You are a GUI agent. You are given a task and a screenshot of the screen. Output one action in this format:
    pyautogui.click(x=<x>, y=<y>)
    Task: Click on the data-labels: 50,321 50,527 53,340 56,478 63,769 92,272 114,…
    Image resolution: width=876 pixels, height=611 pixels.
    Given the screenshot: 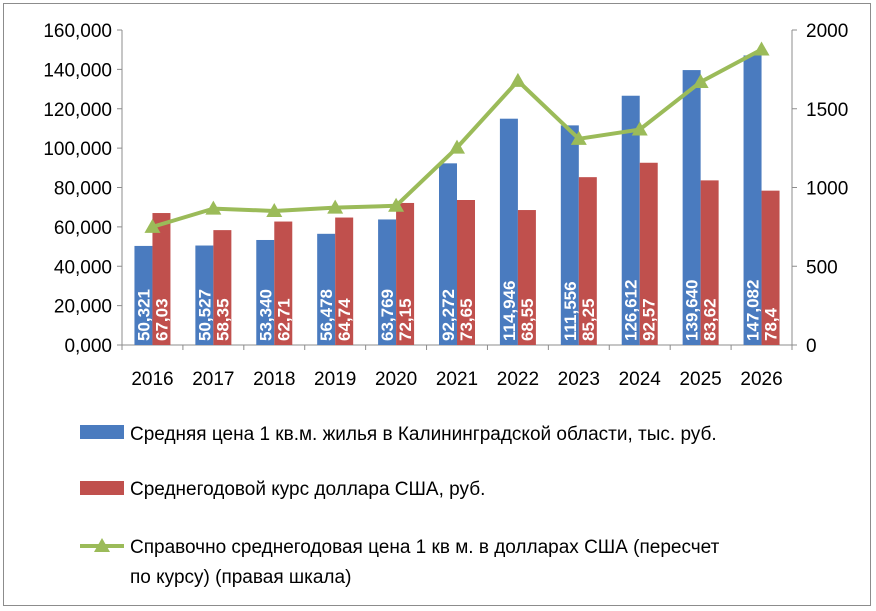 What is the action you would take?
    pyautogui.click(x=457, y=310)
    